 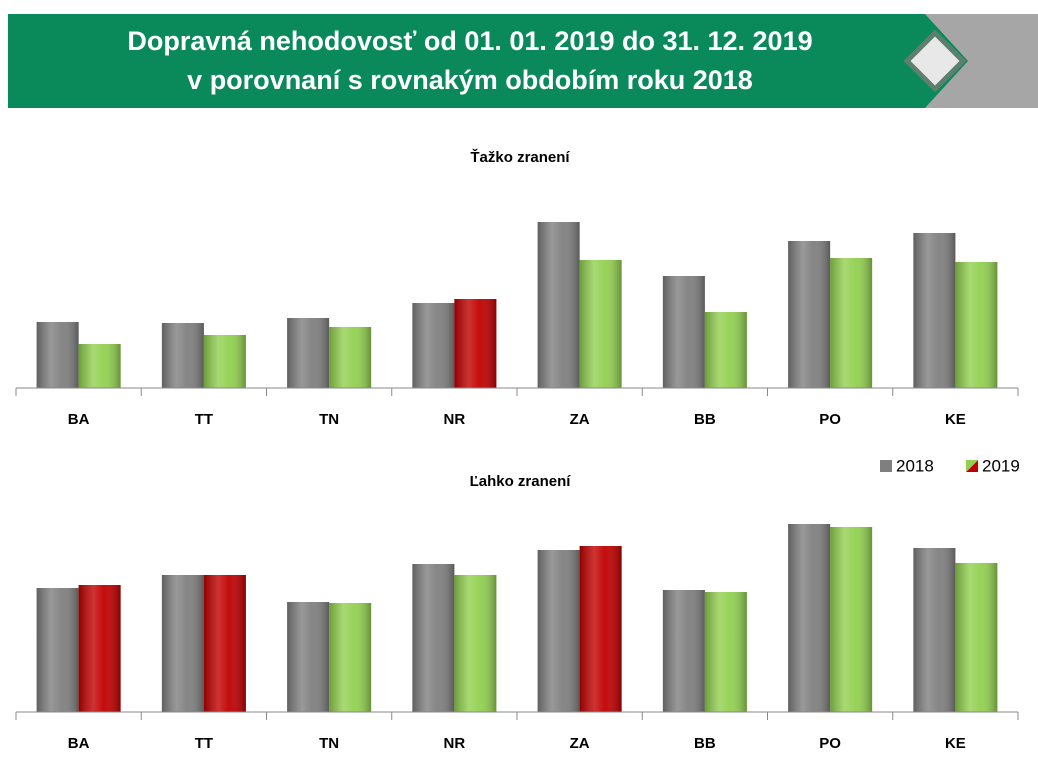 I want to click on header-diamond, so click(x=935, y=61).